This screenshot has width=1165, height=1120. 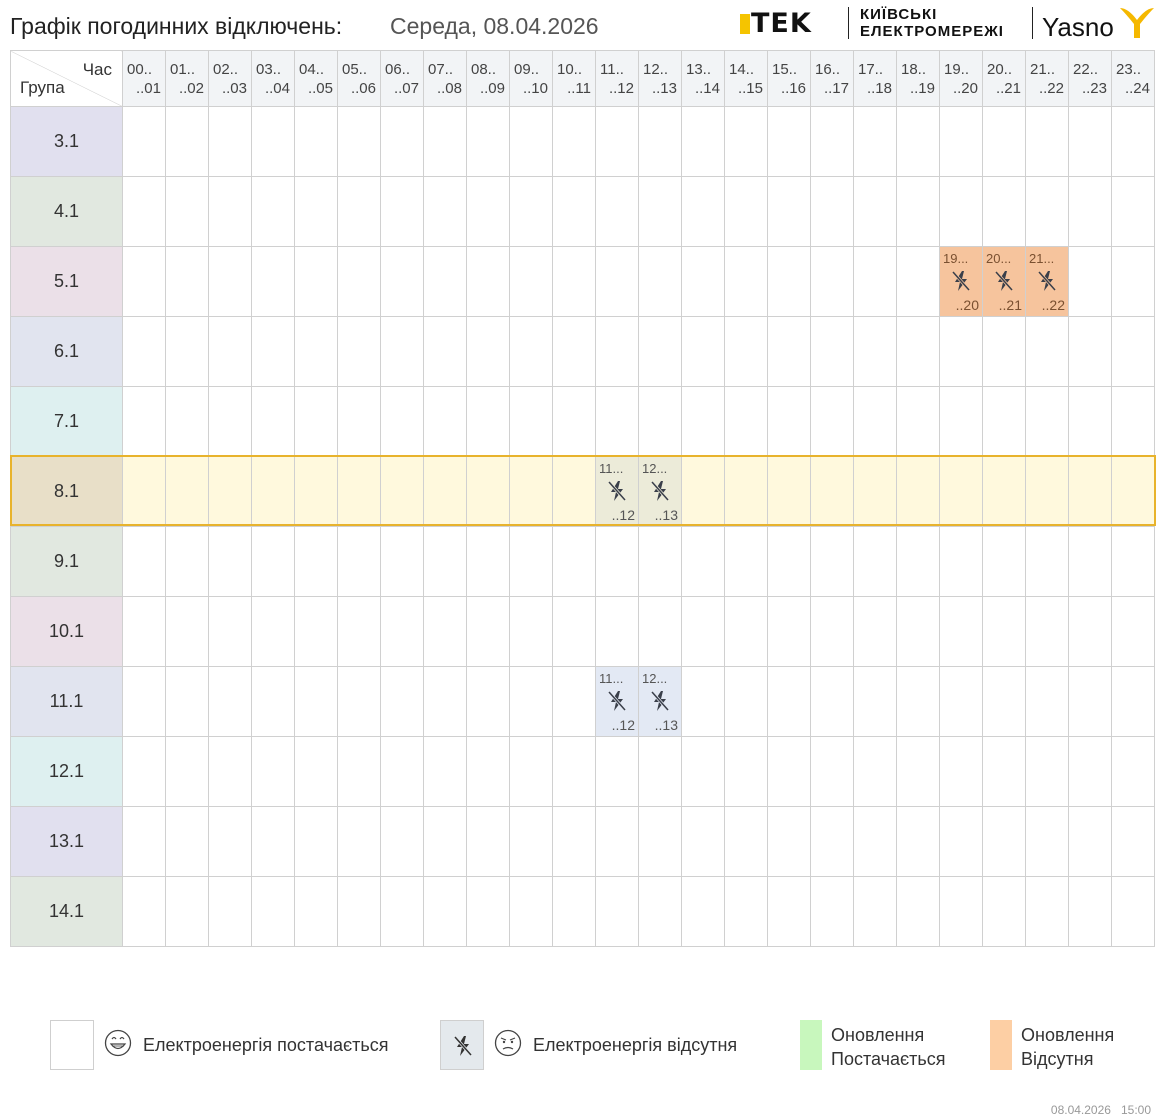 What do you see at coordinates (742, 69) in the screenshot?
I see `hour-start-label: 14..` at bounding box center [742, 69].